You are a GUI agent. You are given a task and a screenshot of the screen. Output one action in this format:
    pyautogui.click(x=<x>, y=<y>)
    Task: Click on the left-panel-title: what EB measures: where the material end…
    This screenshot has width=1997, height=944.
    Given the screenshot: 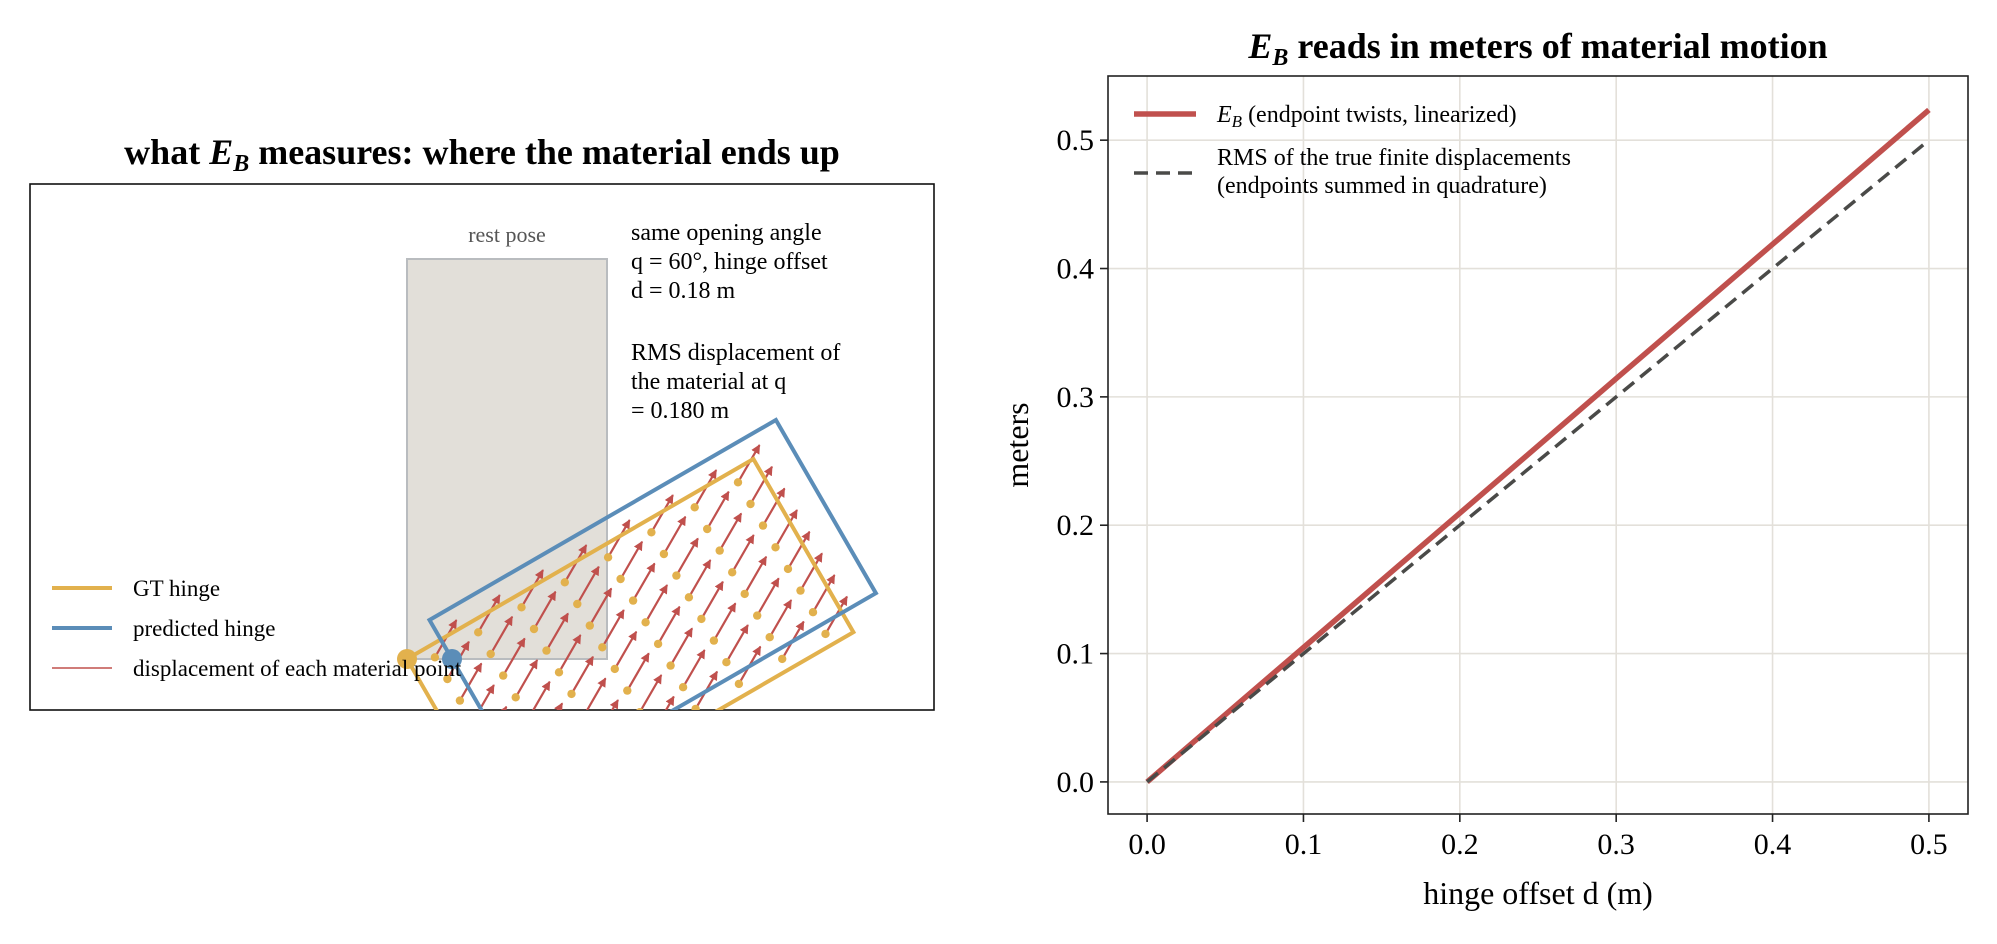 What is the action you would take?
    pyautogui.click(x=482, y=154)
    